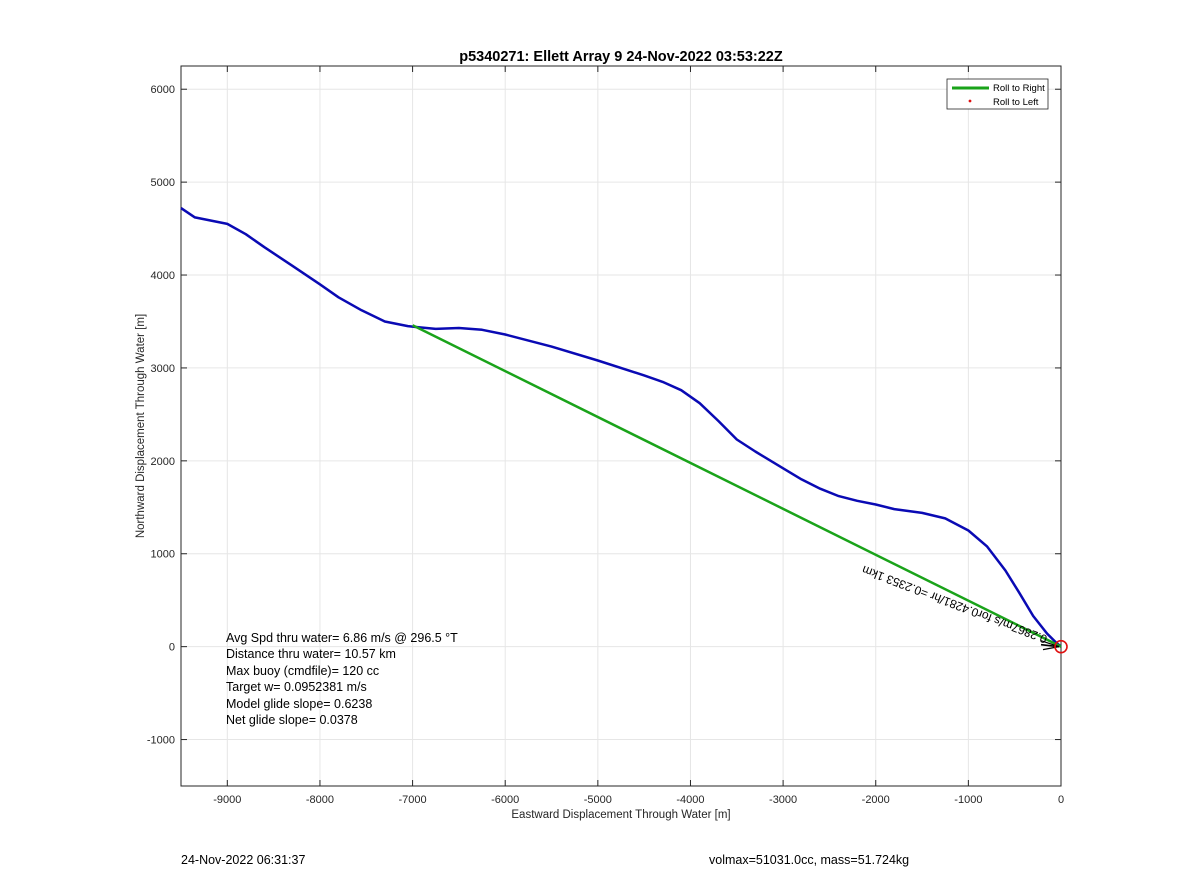 The height and width of the screenshot is (885, 1200). Describe the element at coordinates (292, 720) in the screenshot. I see `annotation-net-glide: Net glide slope= 0.0378` at that location.